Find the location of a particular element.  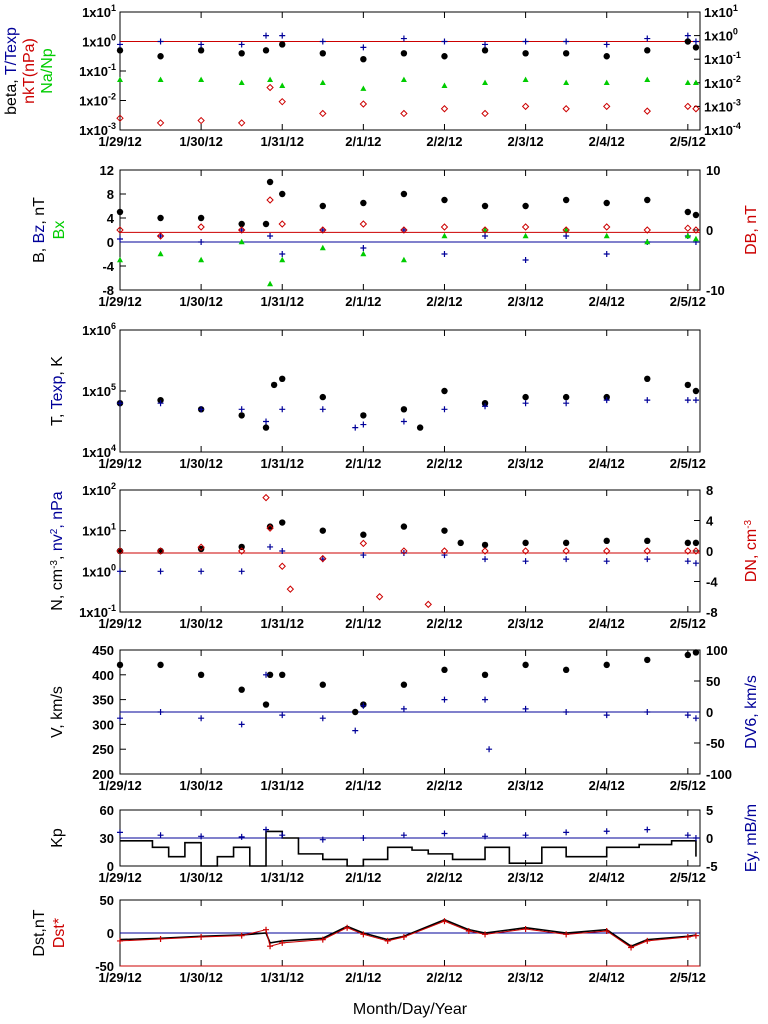

y-tick-label: -50 is located at coordinates (104, 966).